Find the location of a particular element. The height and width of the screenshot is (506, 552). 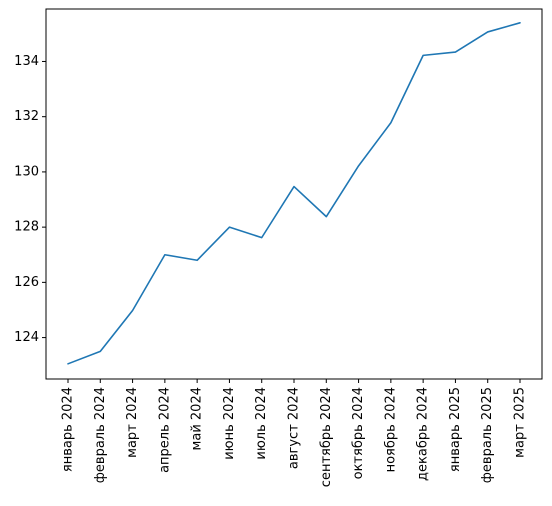

x-tick-label: февраль 2025 is located at coordinates (487, 435).